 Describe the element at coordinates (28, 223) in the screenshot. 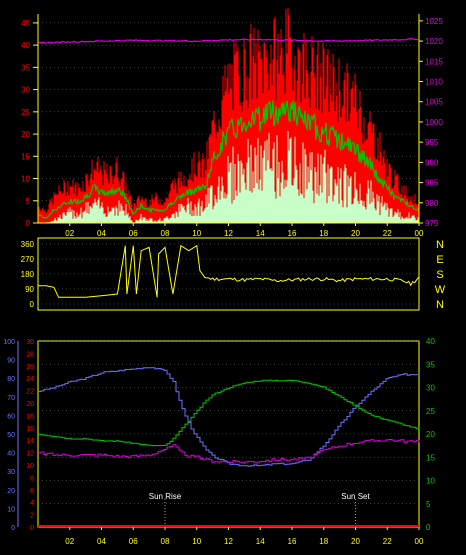

I see `wind-tick-label: 0` at that location.